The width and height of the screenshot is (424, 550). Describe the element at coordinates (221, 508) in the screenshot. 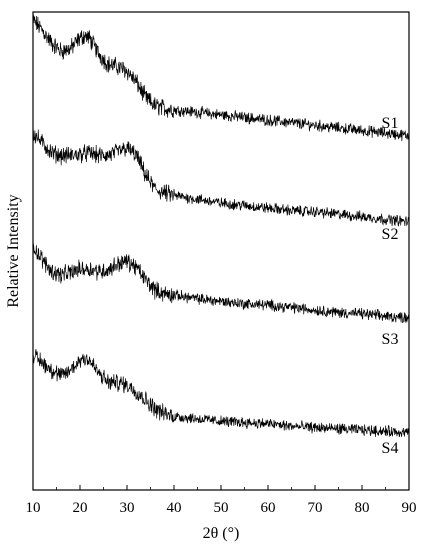

I see `x-tick-label: 50` at that location.